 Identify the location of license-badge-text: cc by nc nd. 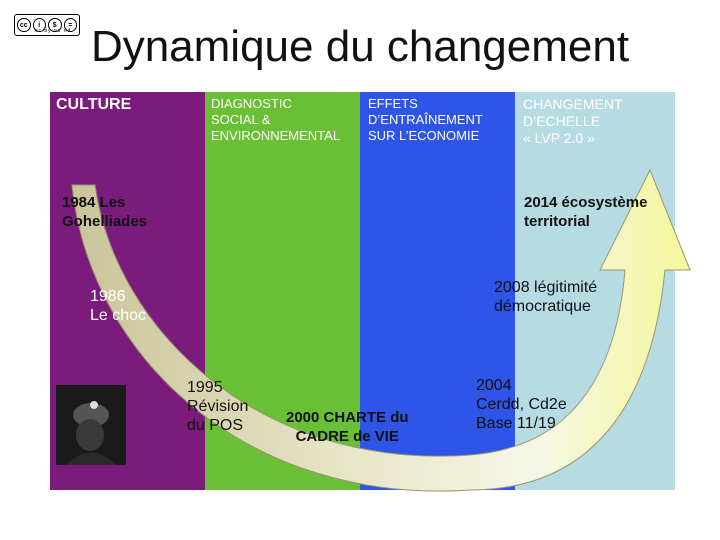
(53, 31).